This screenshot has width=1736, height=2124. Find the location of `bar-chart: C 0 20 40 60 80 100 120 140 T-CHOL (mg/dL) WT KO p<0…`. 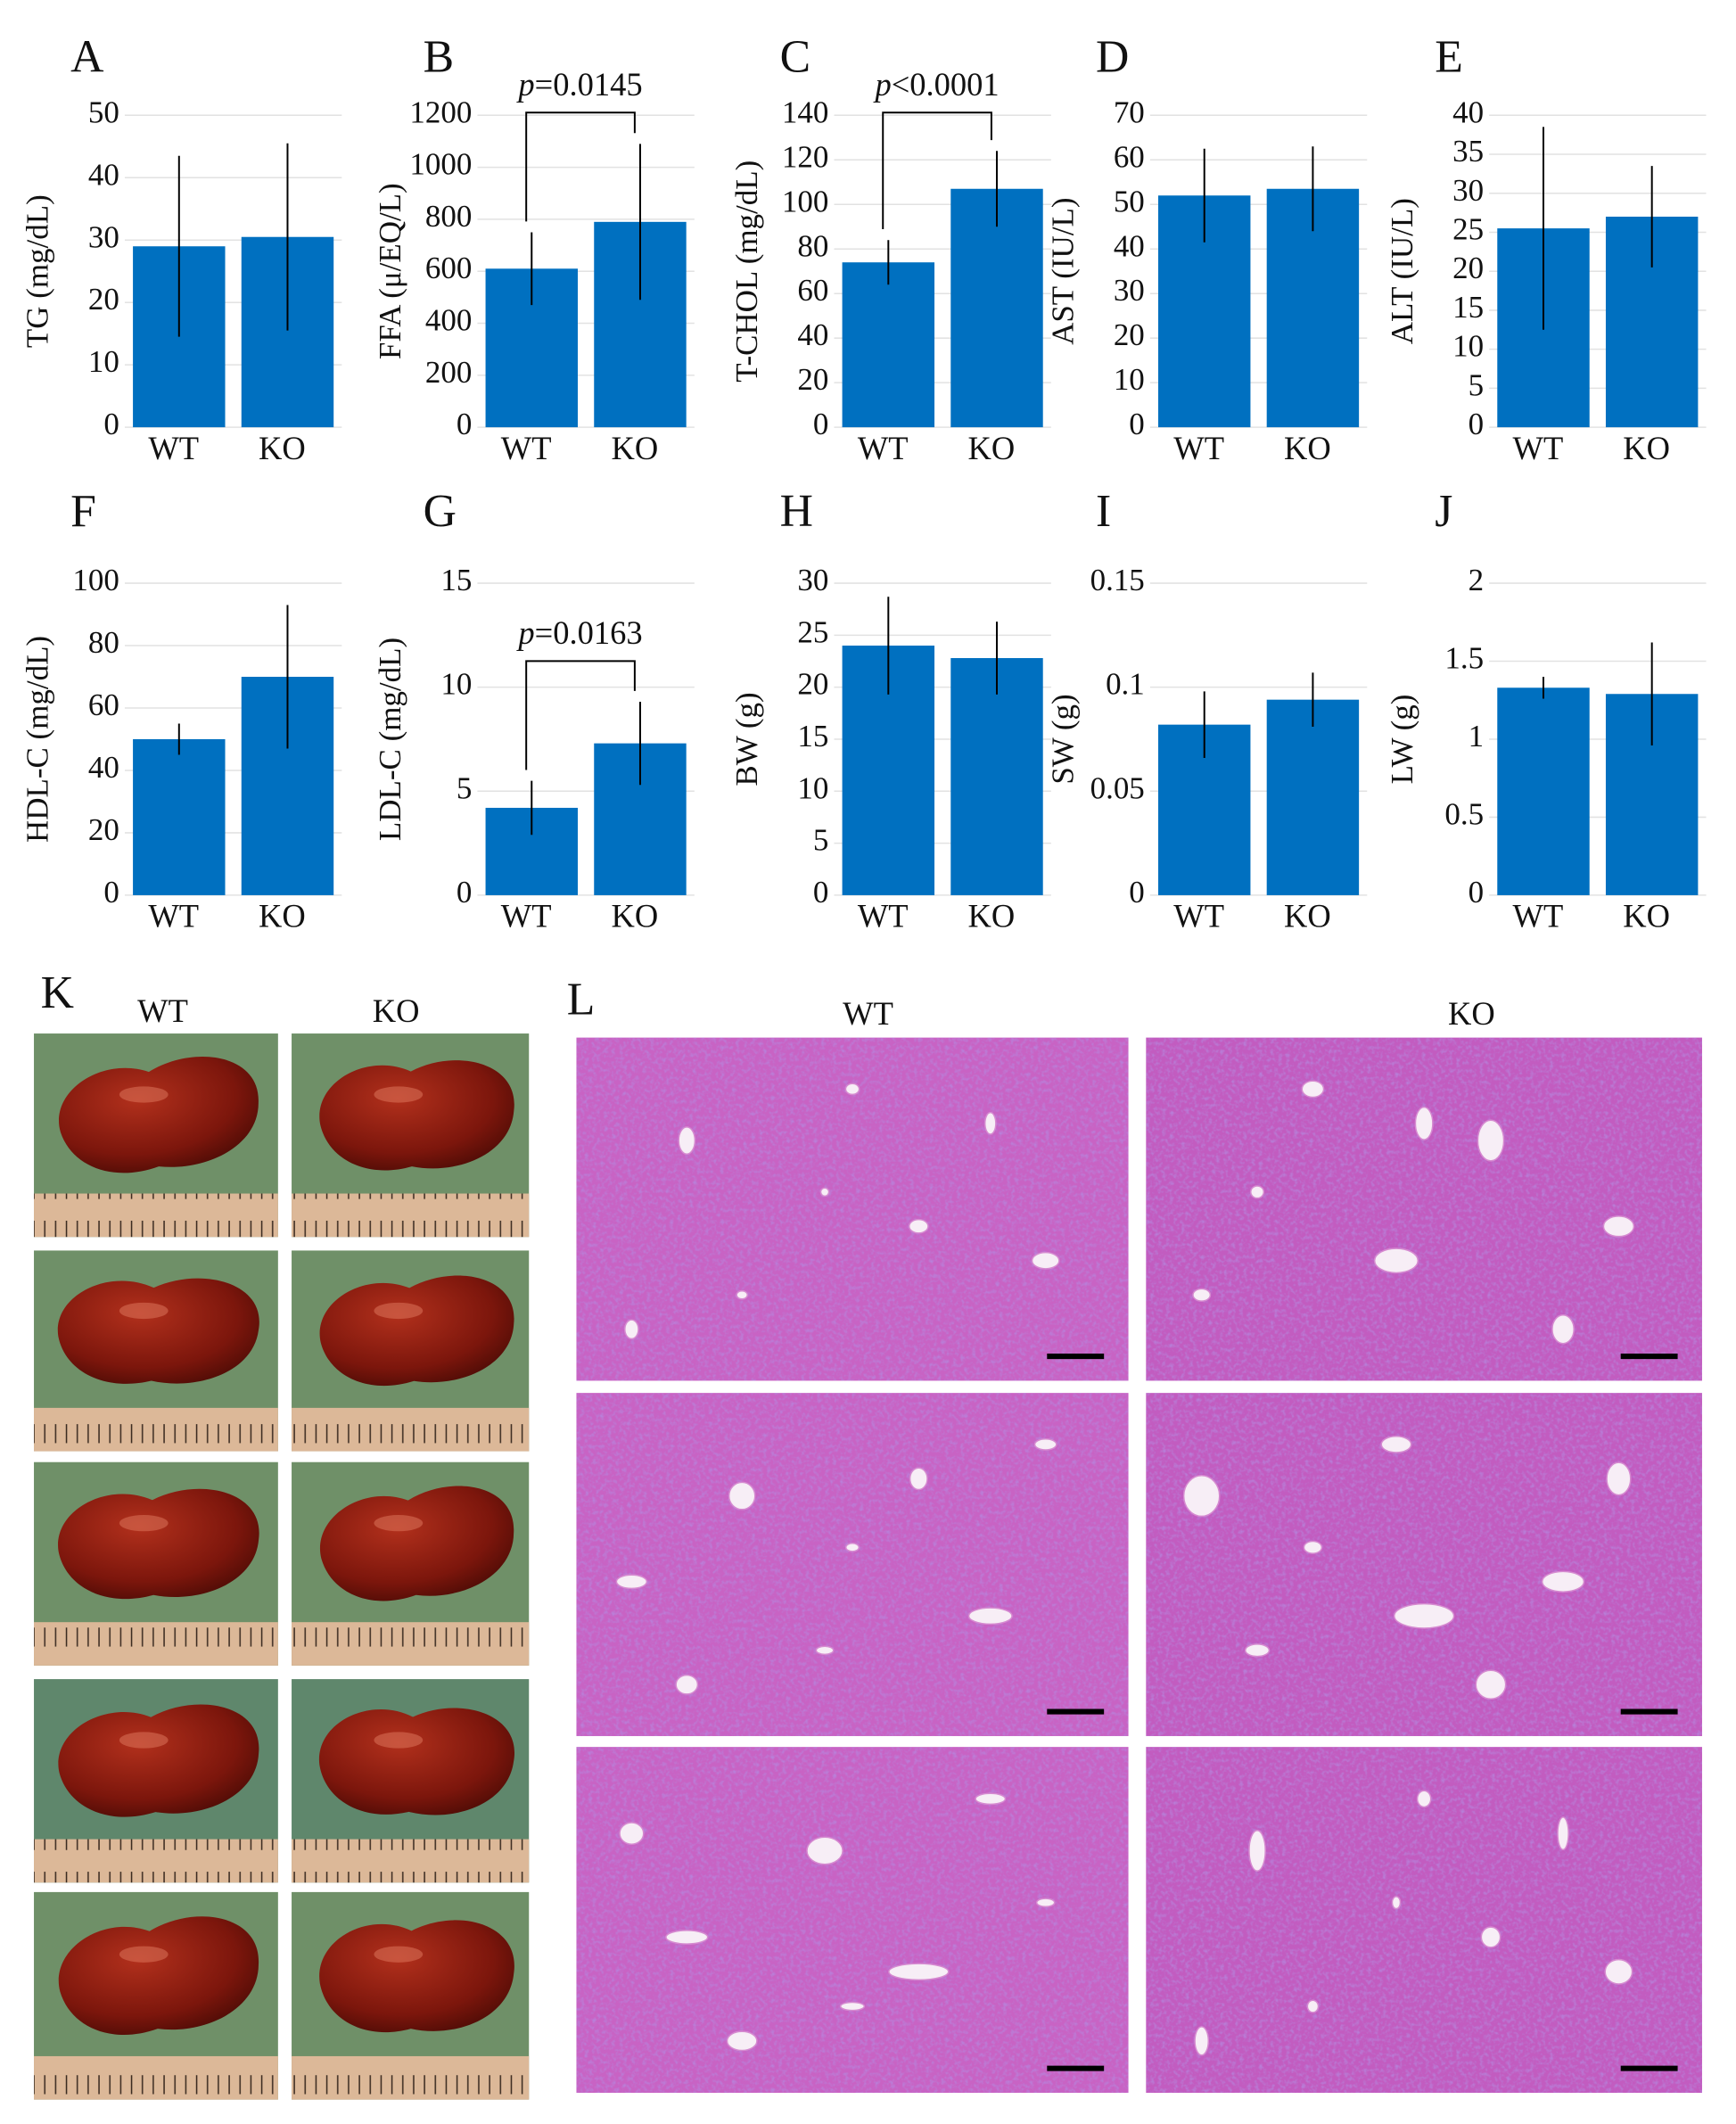

bar-chart: C 0 20 40 60 80 100 120 140 T-CHOL (mg/dL) WT KO p<0… is located at coordinates (890, 249).